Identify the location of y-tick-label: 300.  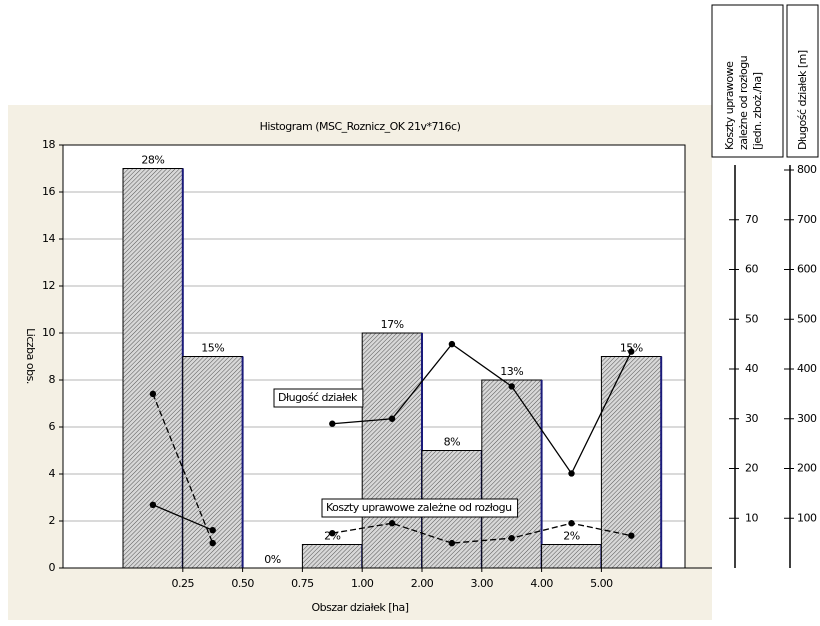
(807, 418).